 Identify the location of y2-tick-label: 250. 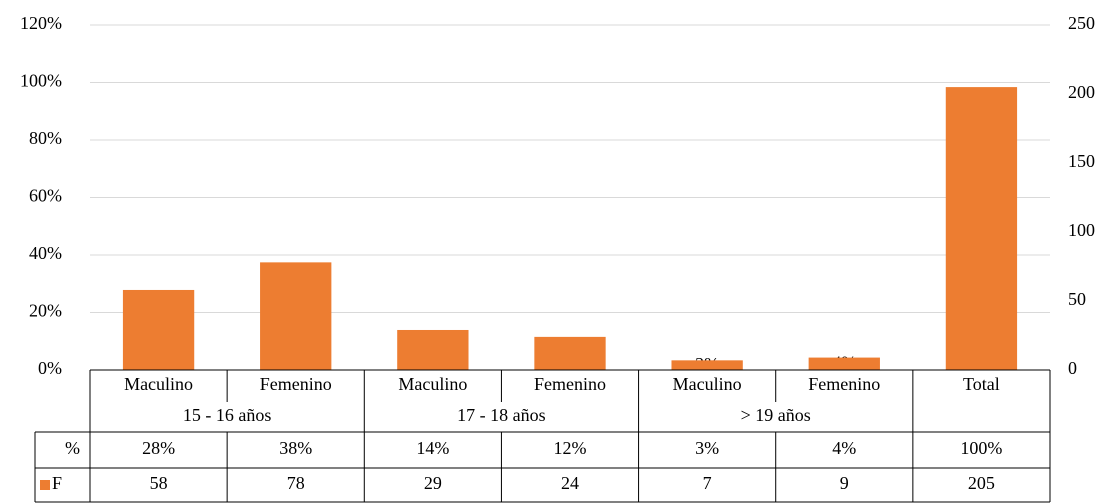
(1081, 23).